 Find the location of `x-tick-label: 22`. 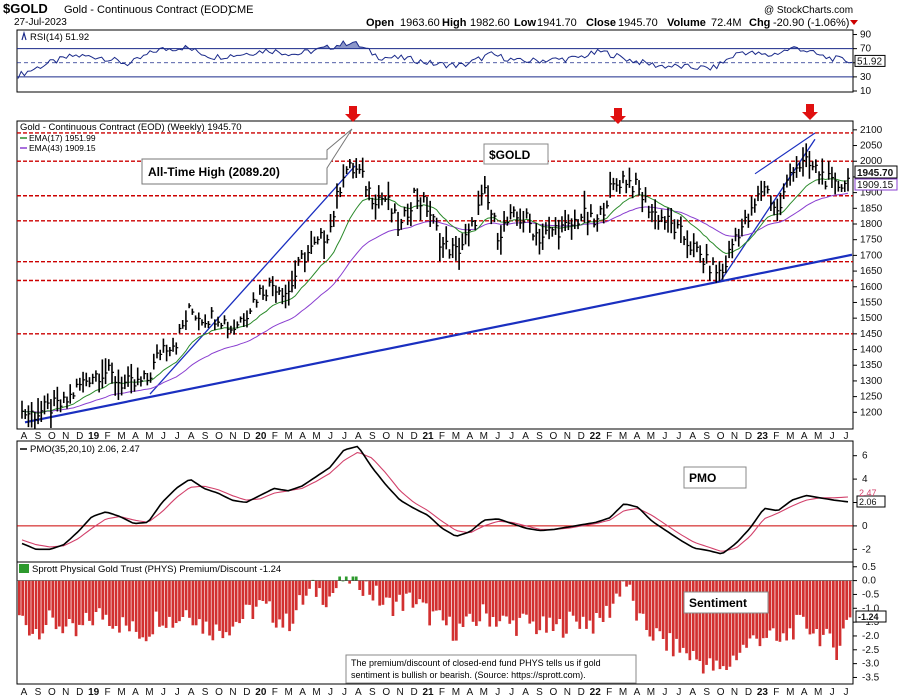

x-tick-label: 22 is located at coordinates (596, 692).